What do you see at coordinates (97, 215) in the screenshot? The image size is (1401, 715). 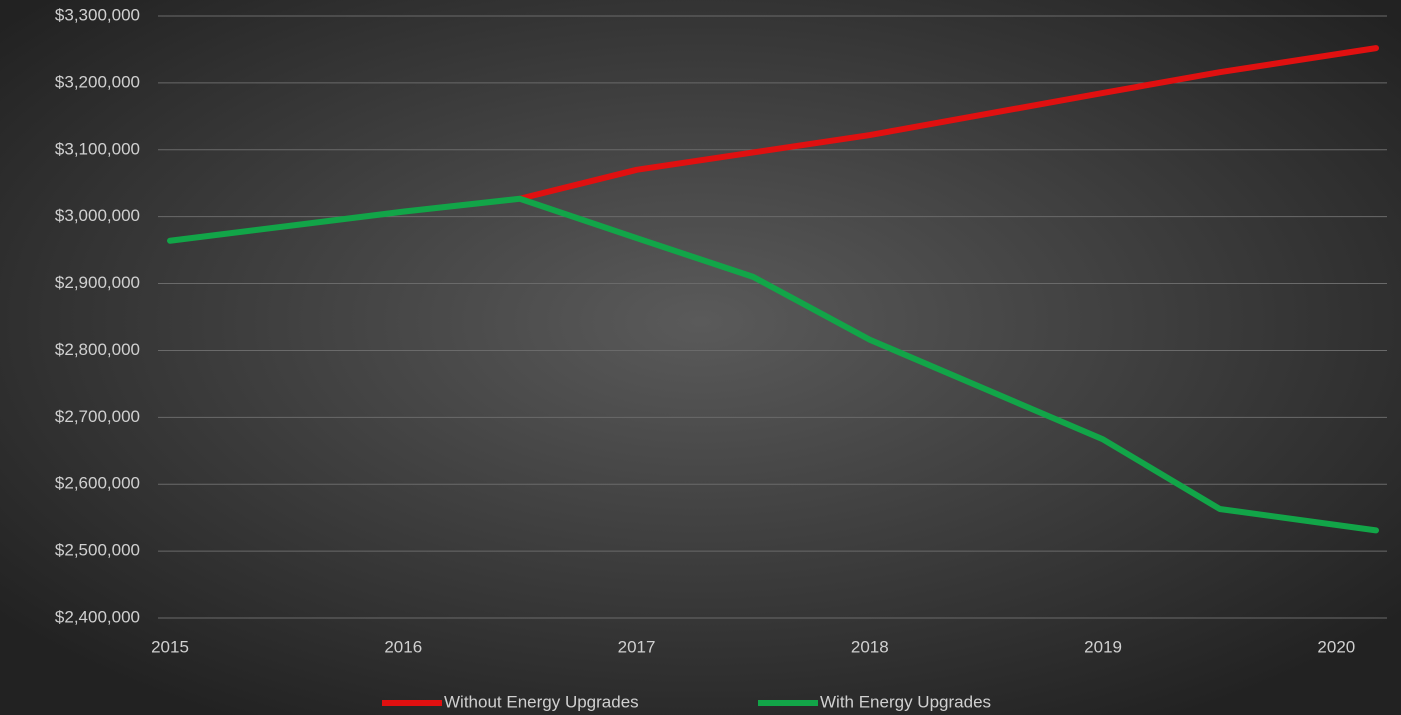 I see `y-tick-label: $3,000,000` at bounding box center [97, 215].